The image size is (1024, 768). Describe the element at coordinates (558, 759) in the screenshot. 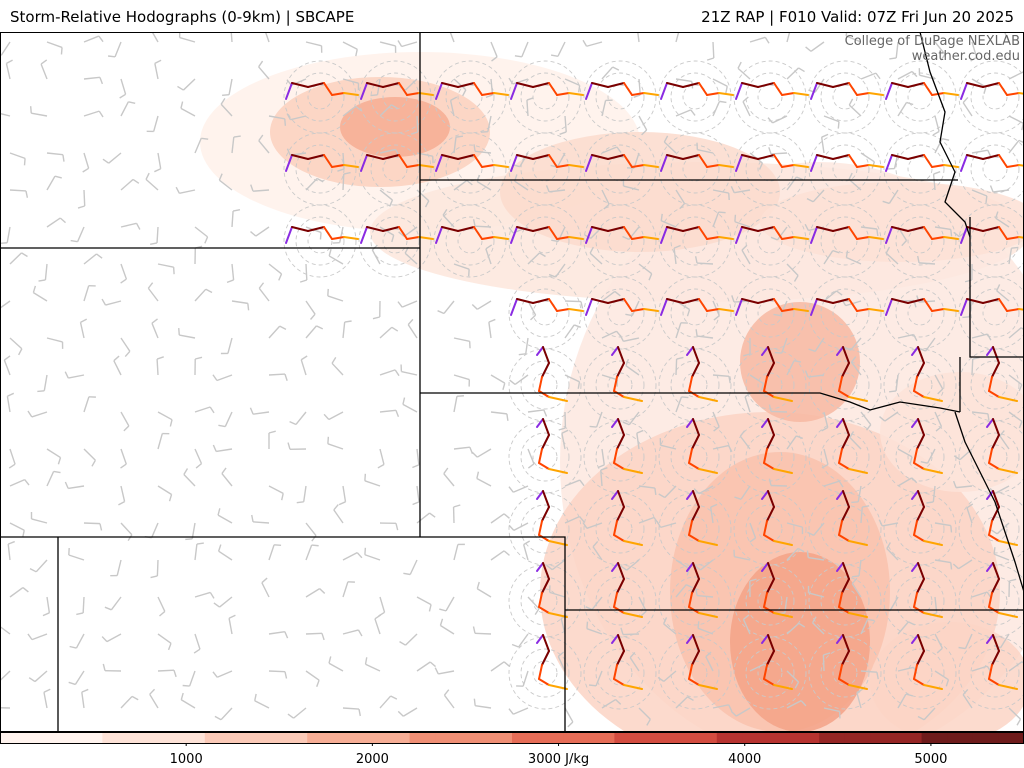

I see `colorbar-tick-label: 3000 J/kg` at that location.